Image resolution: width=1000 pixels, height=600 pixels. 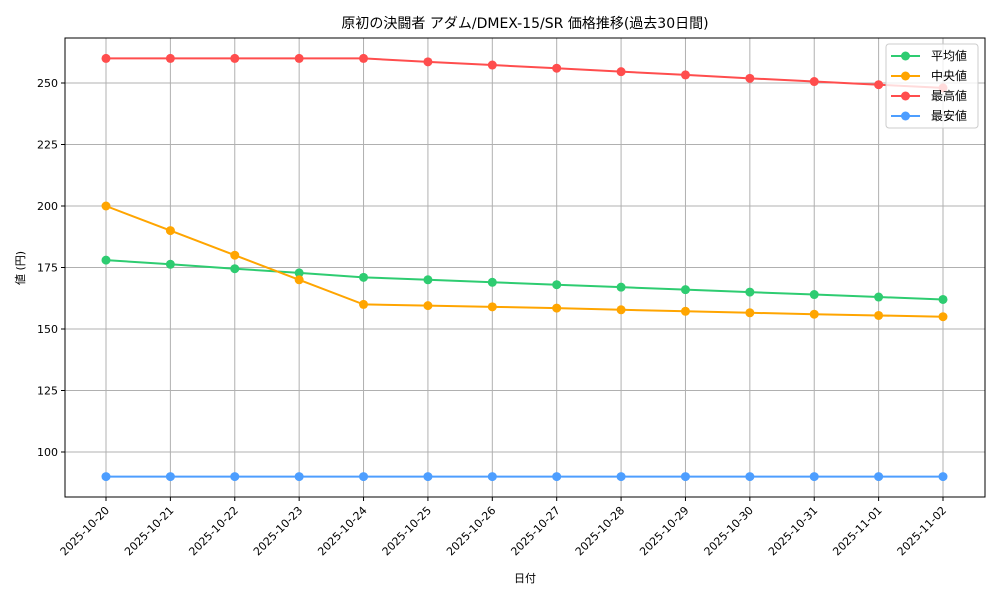 I want to click on x-tick-label: 2025-10-30, so click(x=729, y=531).